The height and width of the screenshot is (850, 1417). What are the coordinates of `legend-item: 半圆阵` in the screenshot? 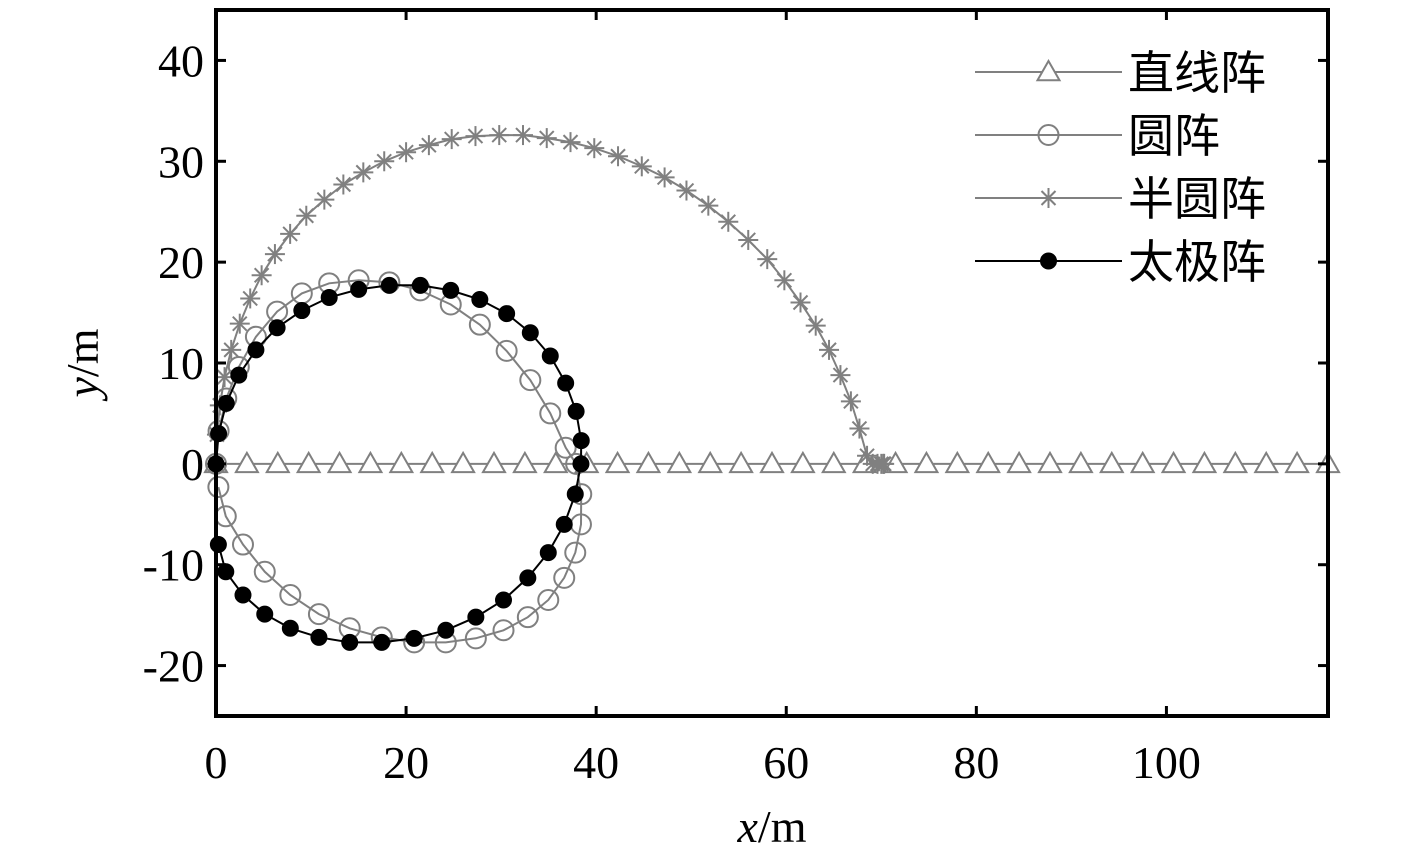 It's located at (1120, 199).